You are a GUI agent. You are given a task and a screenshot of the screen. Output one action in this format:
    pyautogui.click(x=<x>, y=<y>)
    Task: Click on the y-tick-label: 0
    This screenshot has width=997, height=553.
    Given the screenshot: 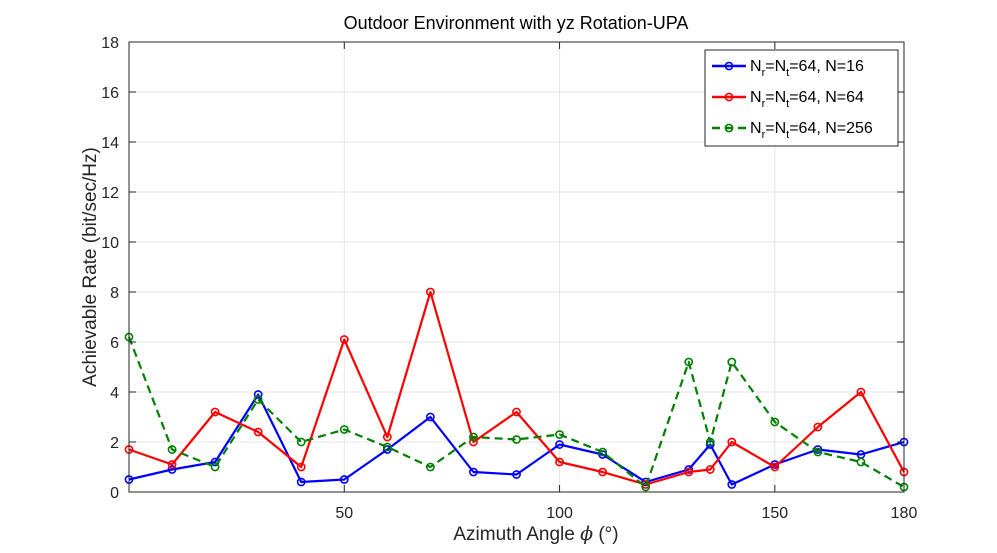 What is the action you would take?
    pyautogui.click(x=114, y=493)
    